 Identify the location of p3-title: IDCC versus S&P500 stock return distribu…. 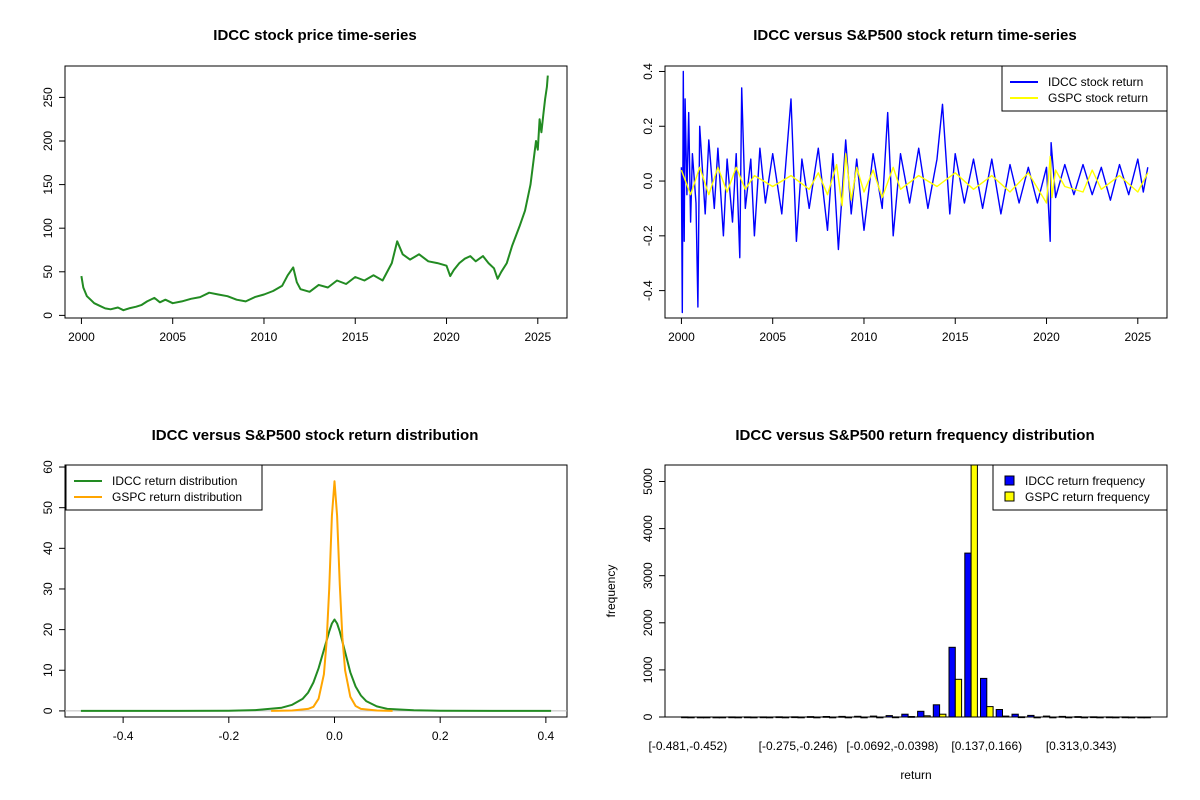
(315, 435).